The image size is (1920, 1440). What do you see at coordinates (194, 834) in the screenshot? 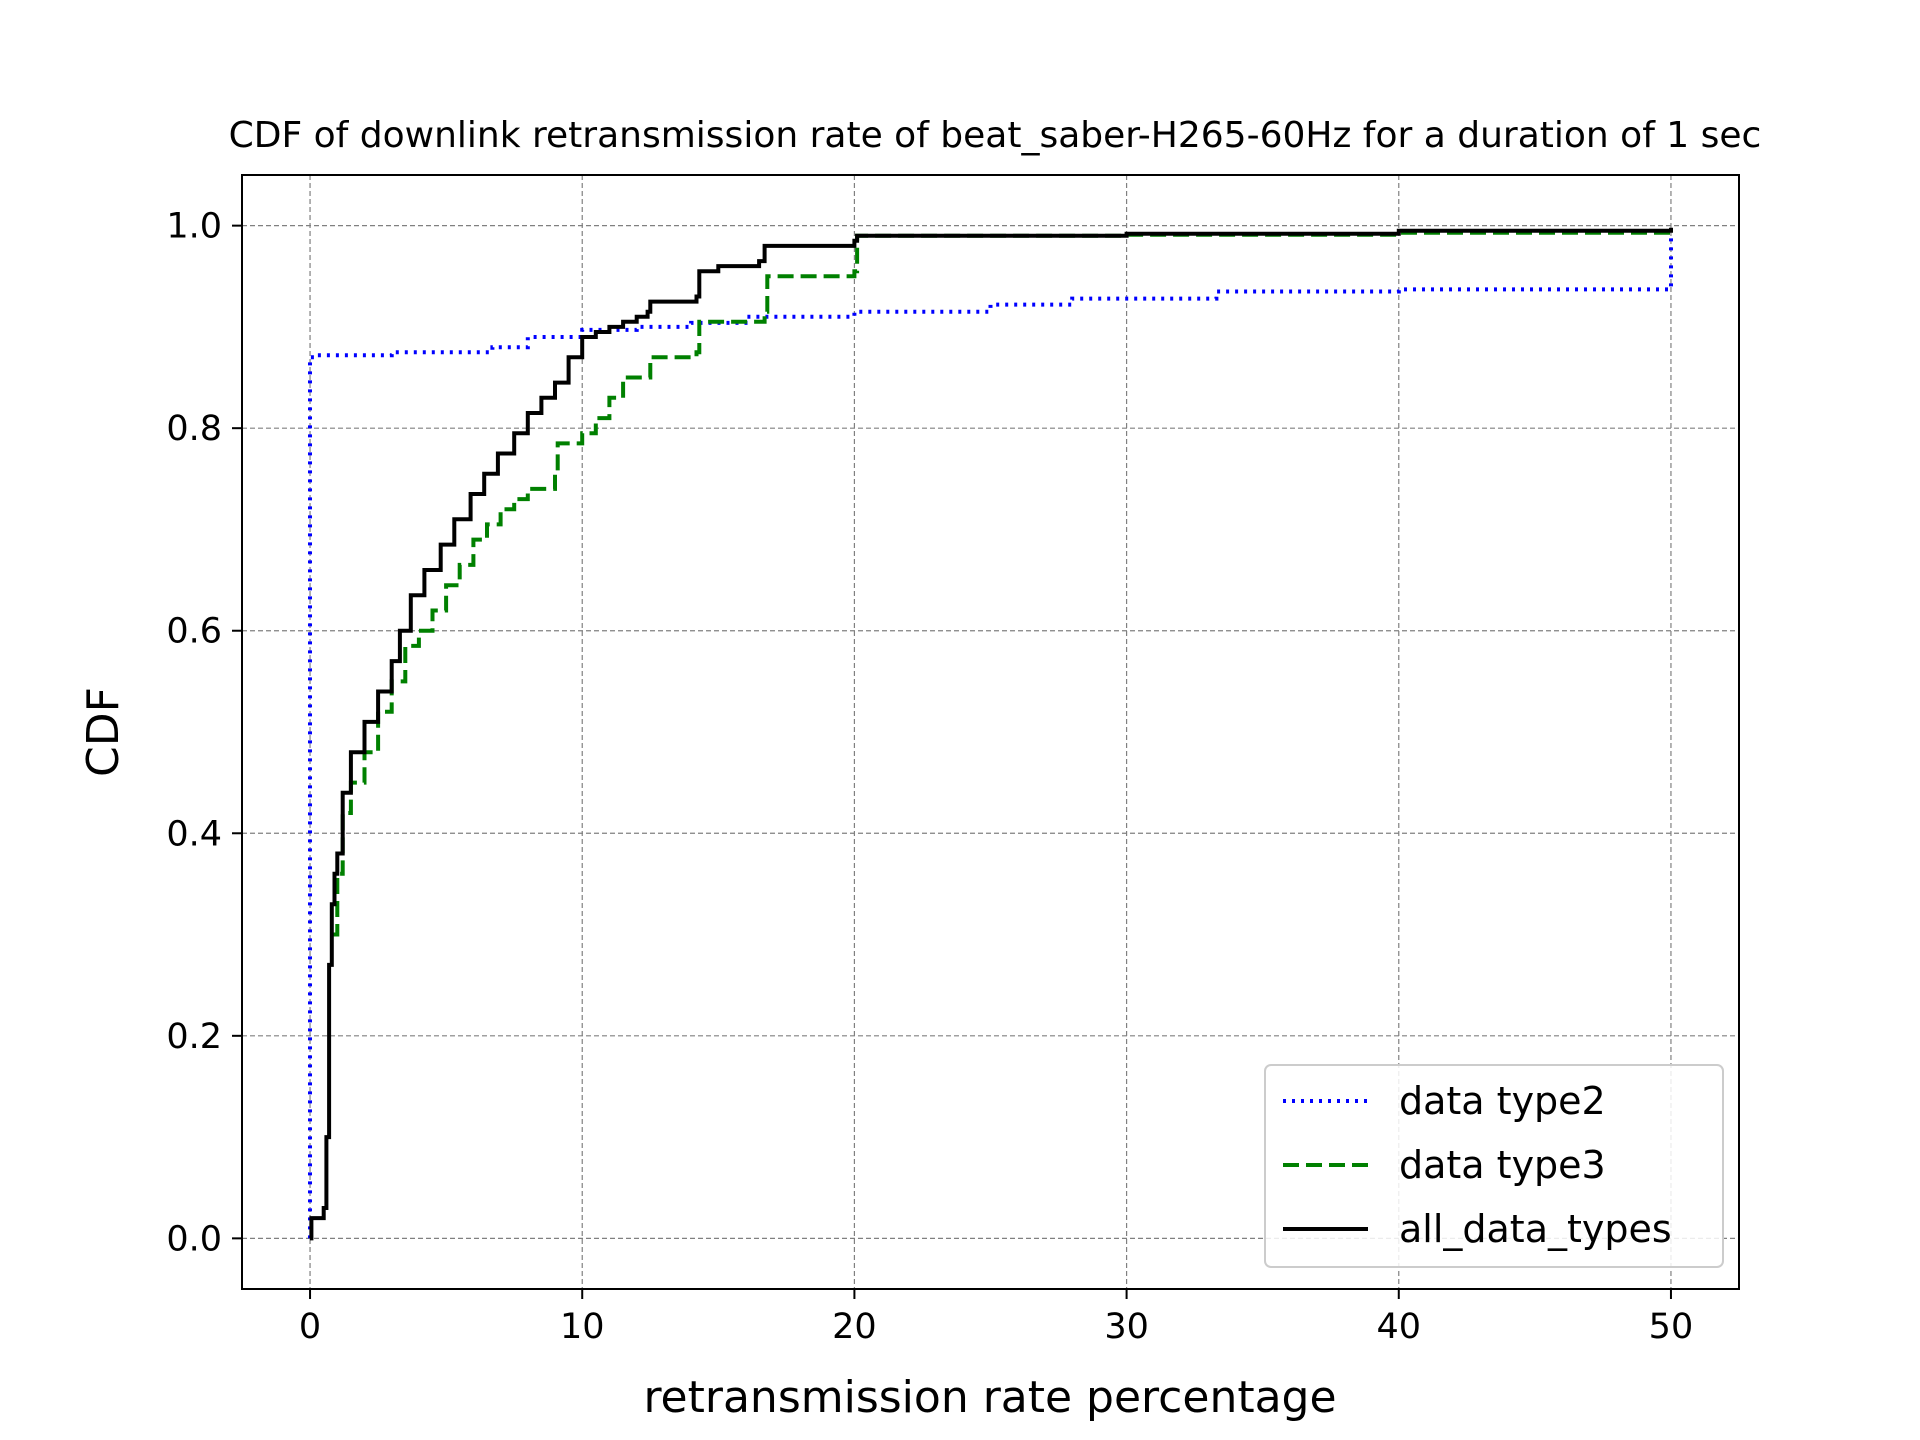
I see `y-tick-label: 0.4` at bounding box center [194, 834].